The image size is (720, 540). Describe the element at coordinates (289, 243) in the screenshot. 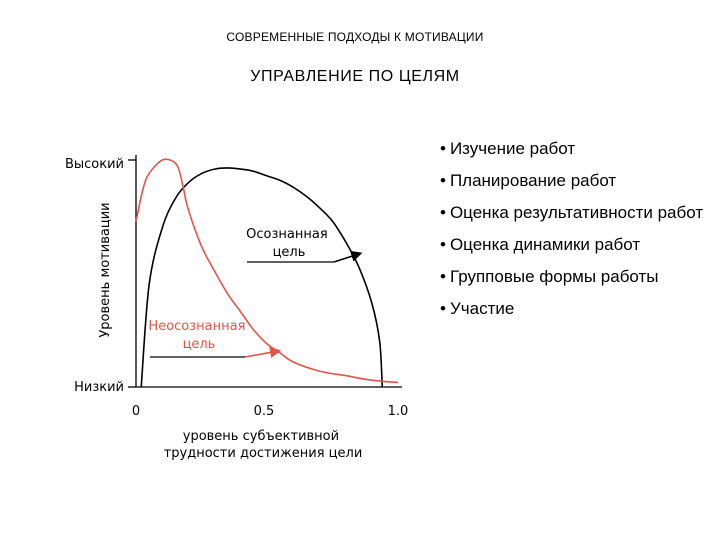

I see `annotation-conscious-goal: Осознанная цель` at that location.